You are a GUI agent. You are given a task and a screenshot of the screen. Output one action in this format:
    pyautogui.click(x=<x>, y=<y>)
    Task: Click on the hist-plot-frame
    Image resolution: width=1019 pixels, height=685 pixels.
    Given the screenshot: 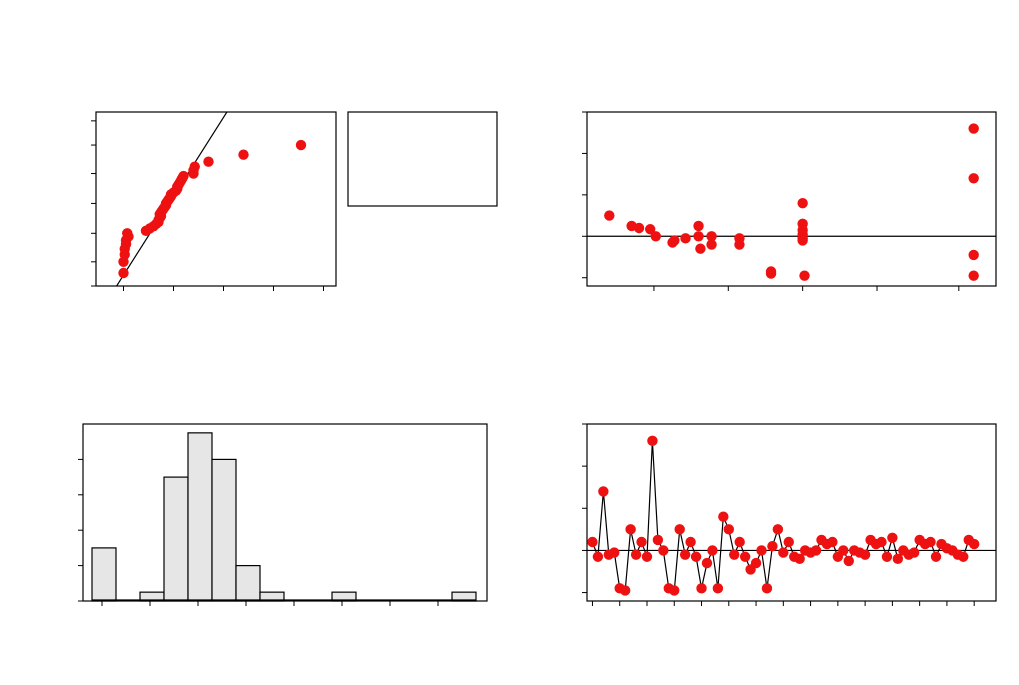 What is the action you would take?
    pyautogui.click(x=285, y=512)
    